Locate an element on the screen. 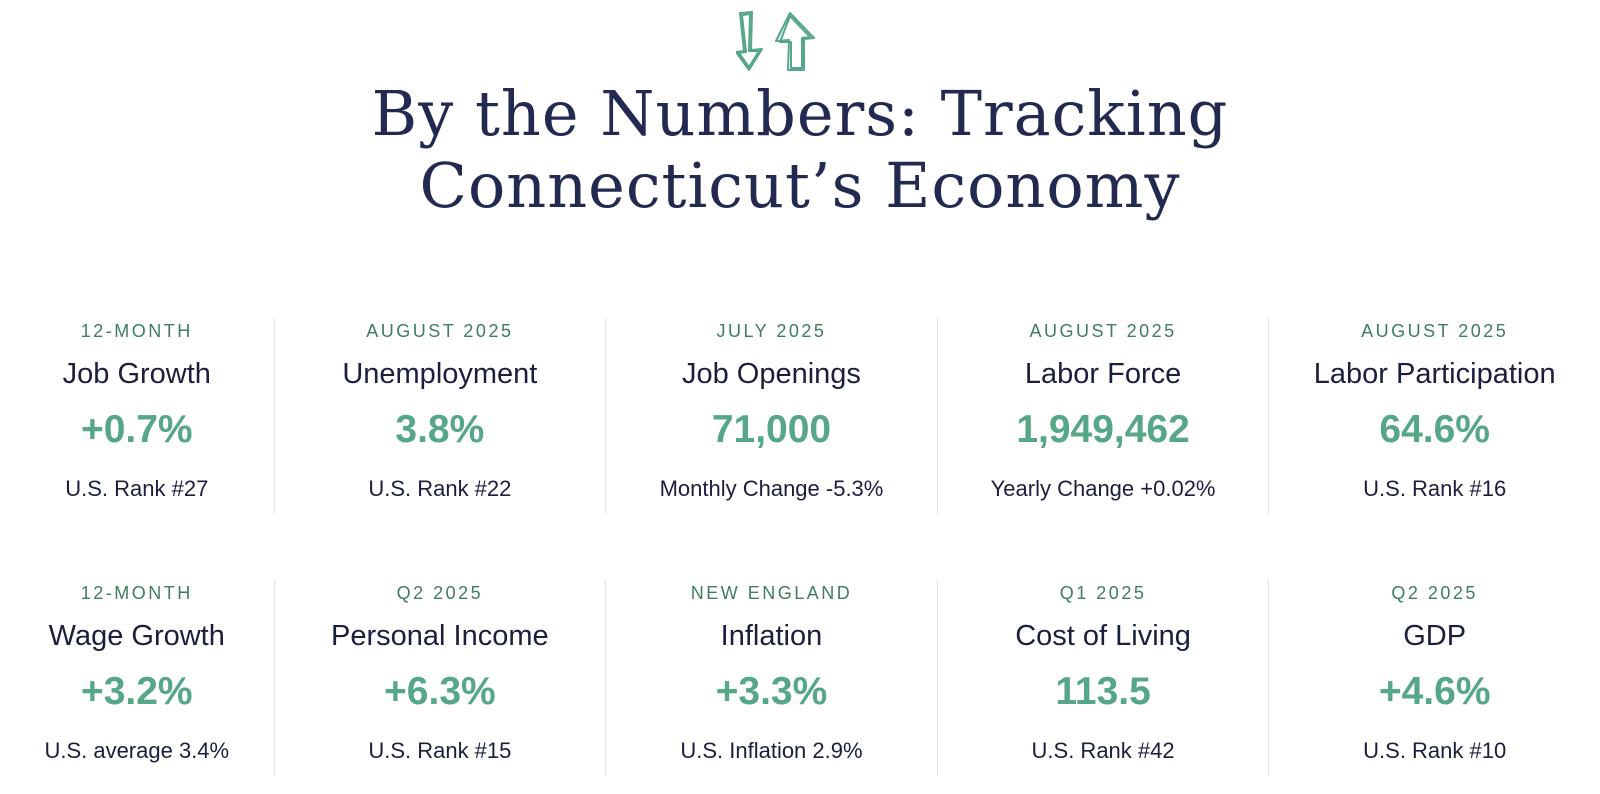  stat-card-gdp: Q2 2025 GDP +4.6% U.S. Rank #10 is located at coordinates (1434, 678).